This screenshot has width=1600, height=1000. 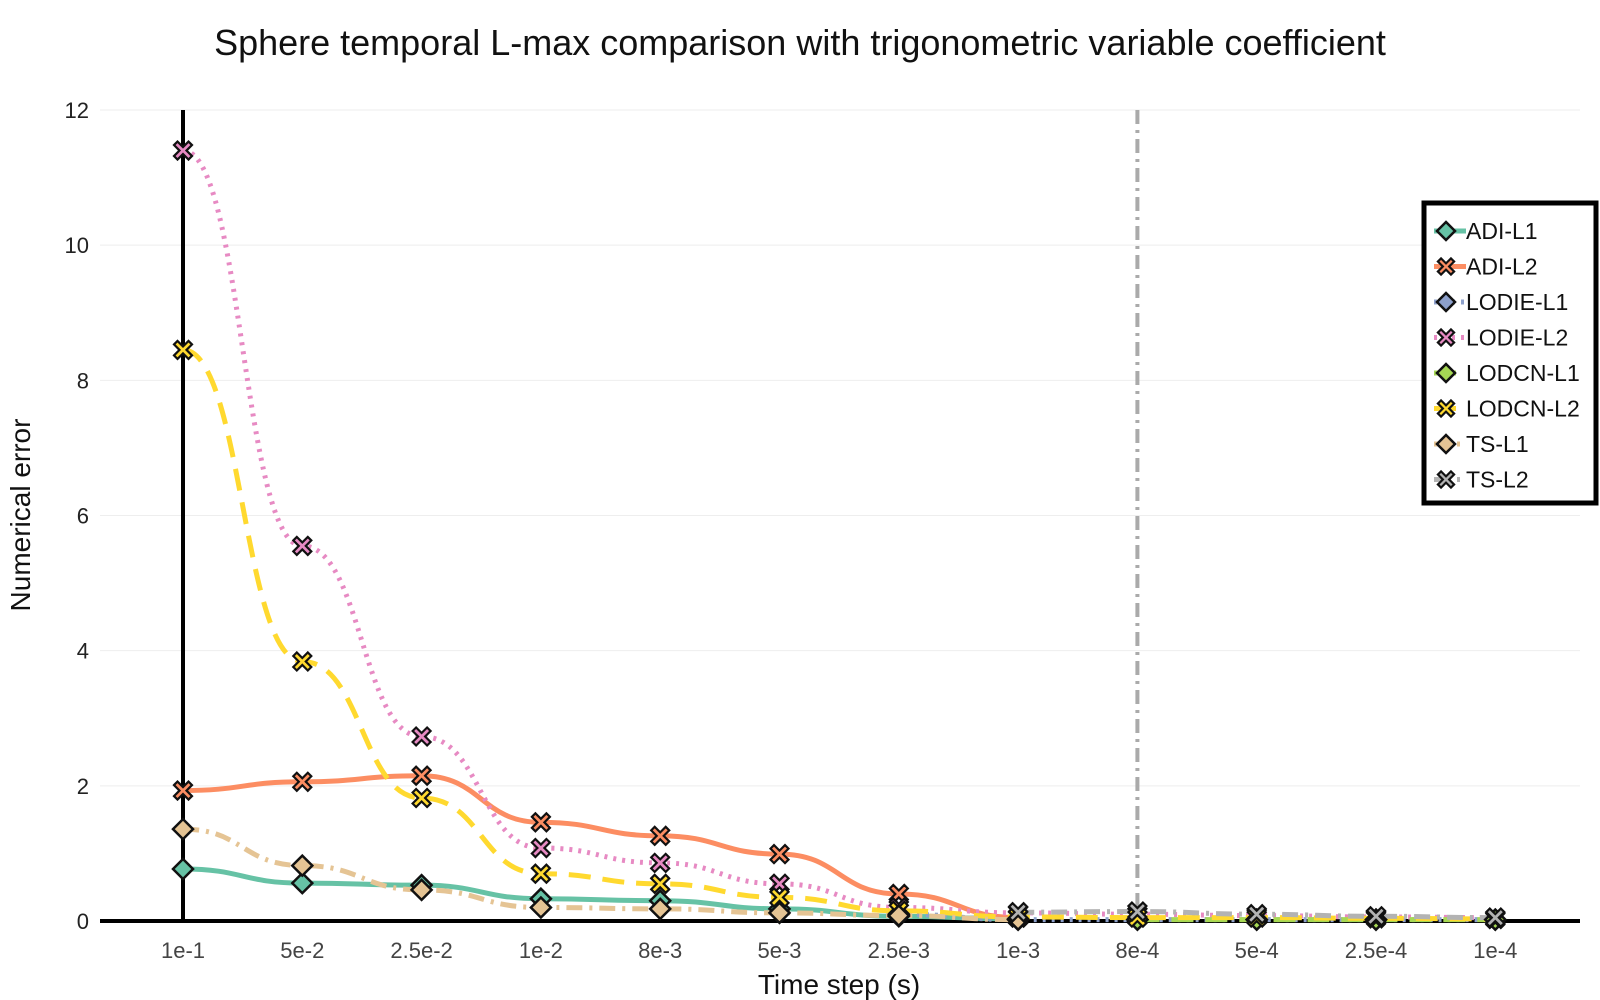 What do you see at coordinates (83, 651) in the screenshot?
I see `y-tick-label: 4` at bounding box center [83, 651].